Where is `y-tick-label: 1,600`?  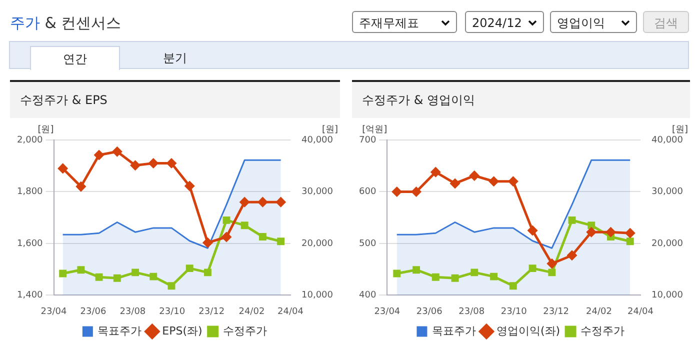
y-tick-label: 1,600 is located at coordinates (30, 243).